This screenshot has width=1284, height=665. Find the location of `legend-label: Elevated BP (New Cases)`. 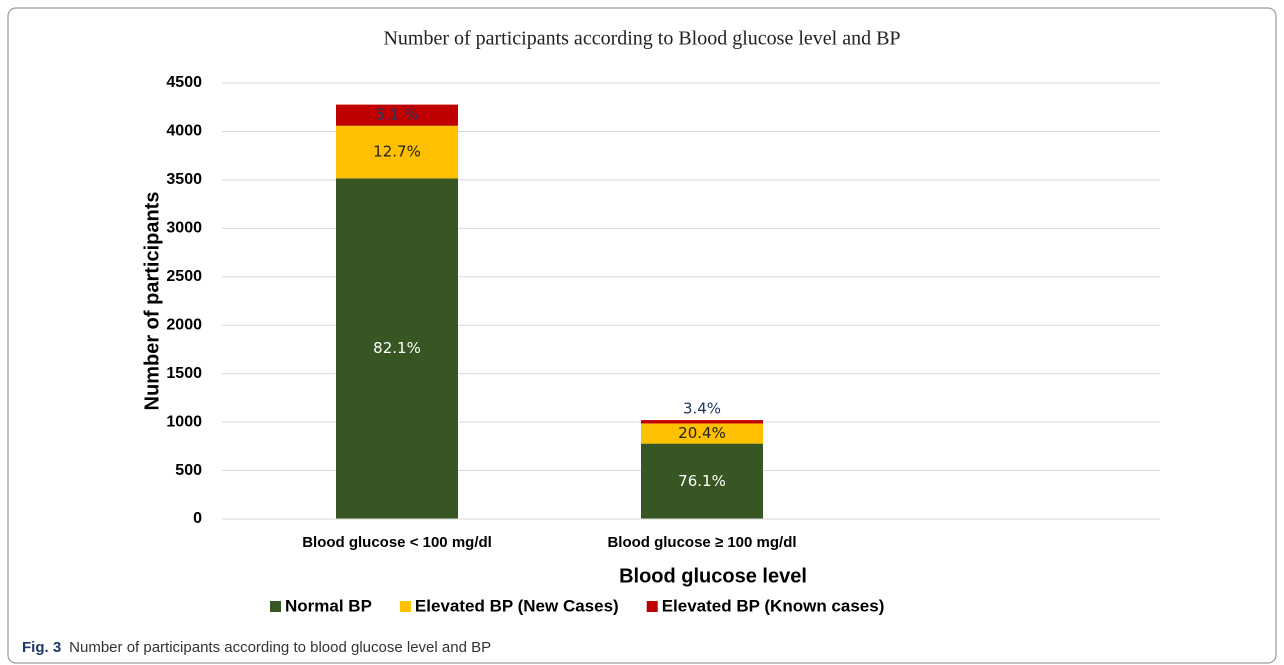

legend-label: Elevated BP (New Cases) is located at coordinates (517, 605).